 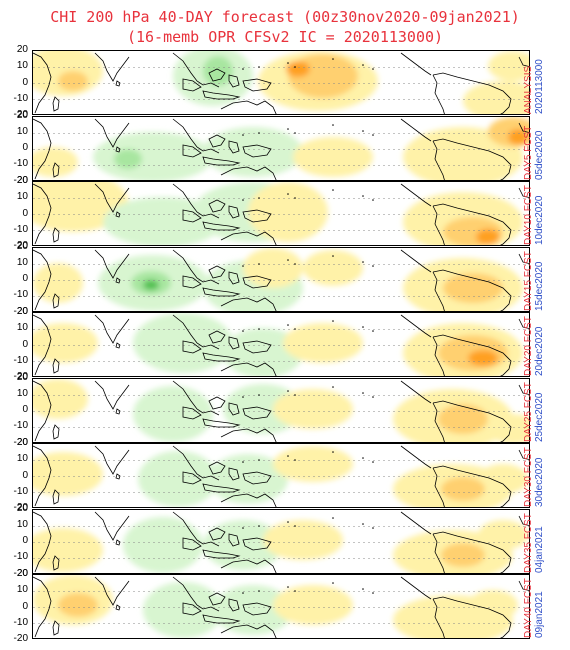 What do you see at coordinates (539, 549) in the screenshot?
I see `date-label: 04jan2021` at bounding box center [539, 549].